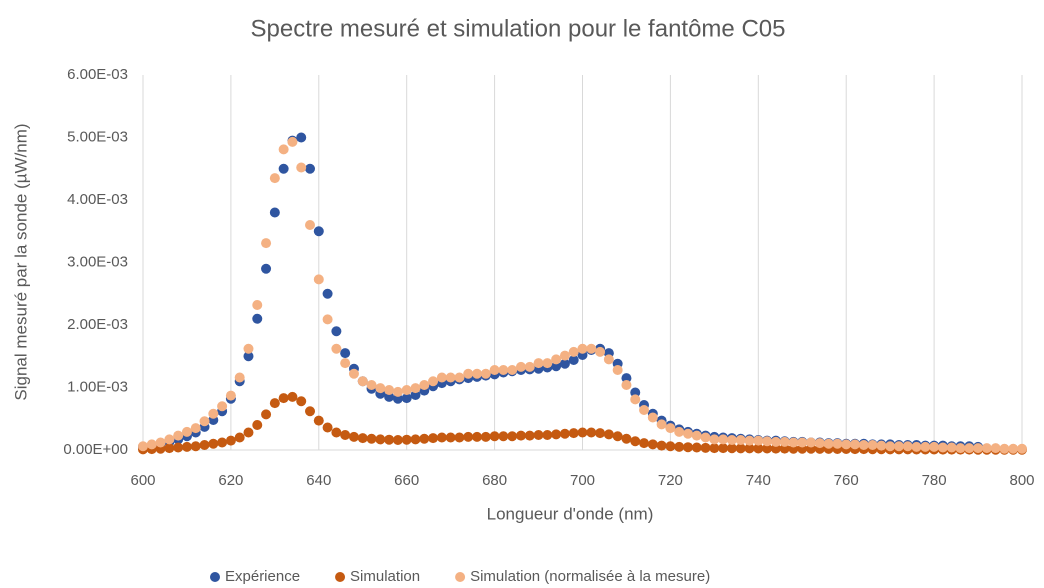 The height and width of the screenshot is (588, 1044). I want to click on y-tick-label: 5.00E-03, so click(97, 136).